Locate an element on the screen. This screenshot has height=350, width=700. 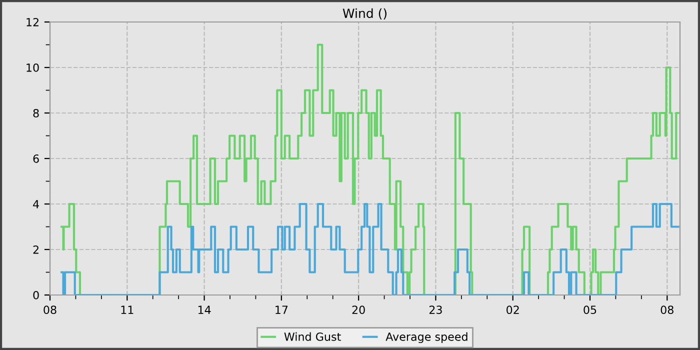
y-tick-label: 0 is located at coordinates (36, 295).